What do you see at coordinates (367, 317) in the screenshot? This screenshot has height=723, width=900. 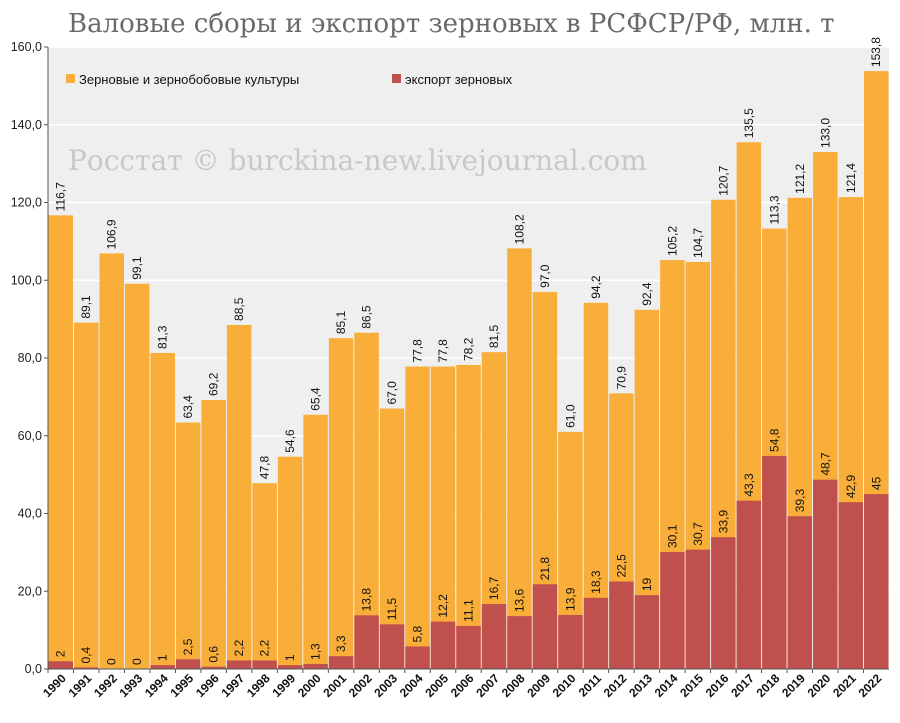 I see `harvest-value-label: 86,5` at bounding box center [367, 317].